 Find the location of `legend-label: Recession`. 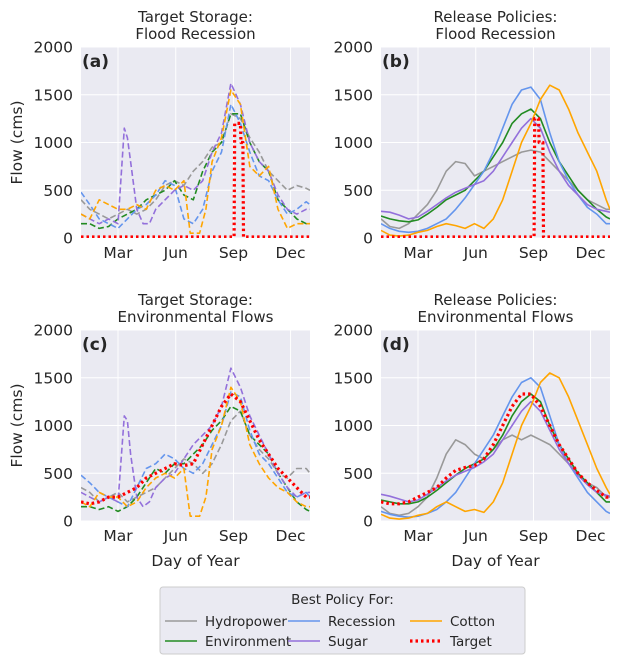

legend-label: Recession is located at coordinates (361, 622).